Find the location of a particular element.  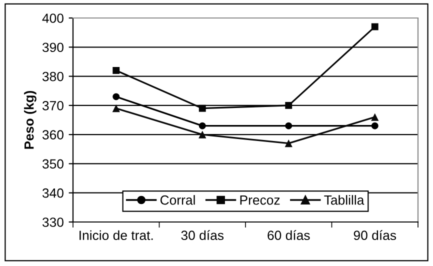

legend-label: Tablilla is located at coordinates (344, 200).